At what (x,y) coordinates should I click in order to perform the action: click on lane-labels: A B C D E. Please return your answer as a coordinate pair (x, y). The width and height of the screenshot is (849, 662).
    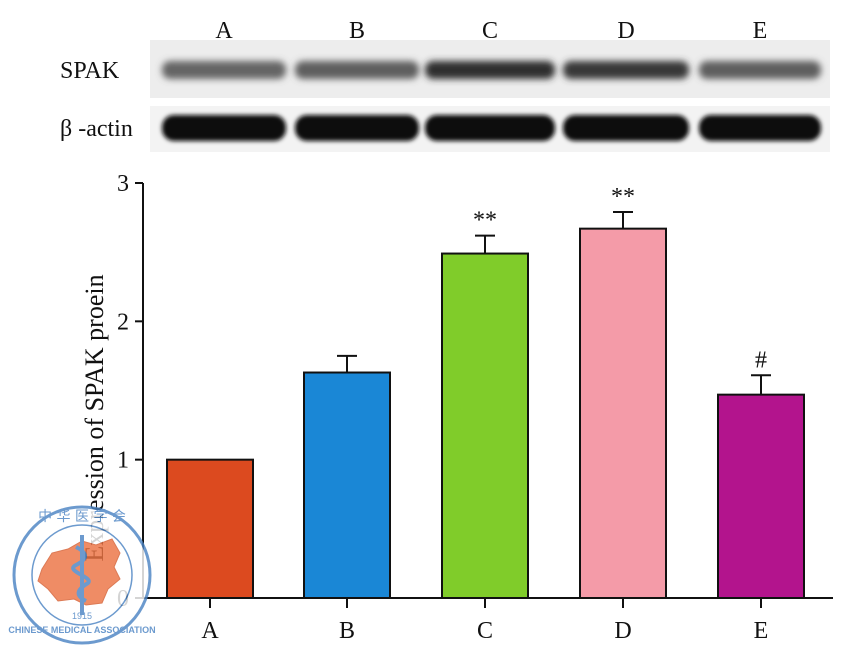
    Looking at the image, I should click on (491, 31).